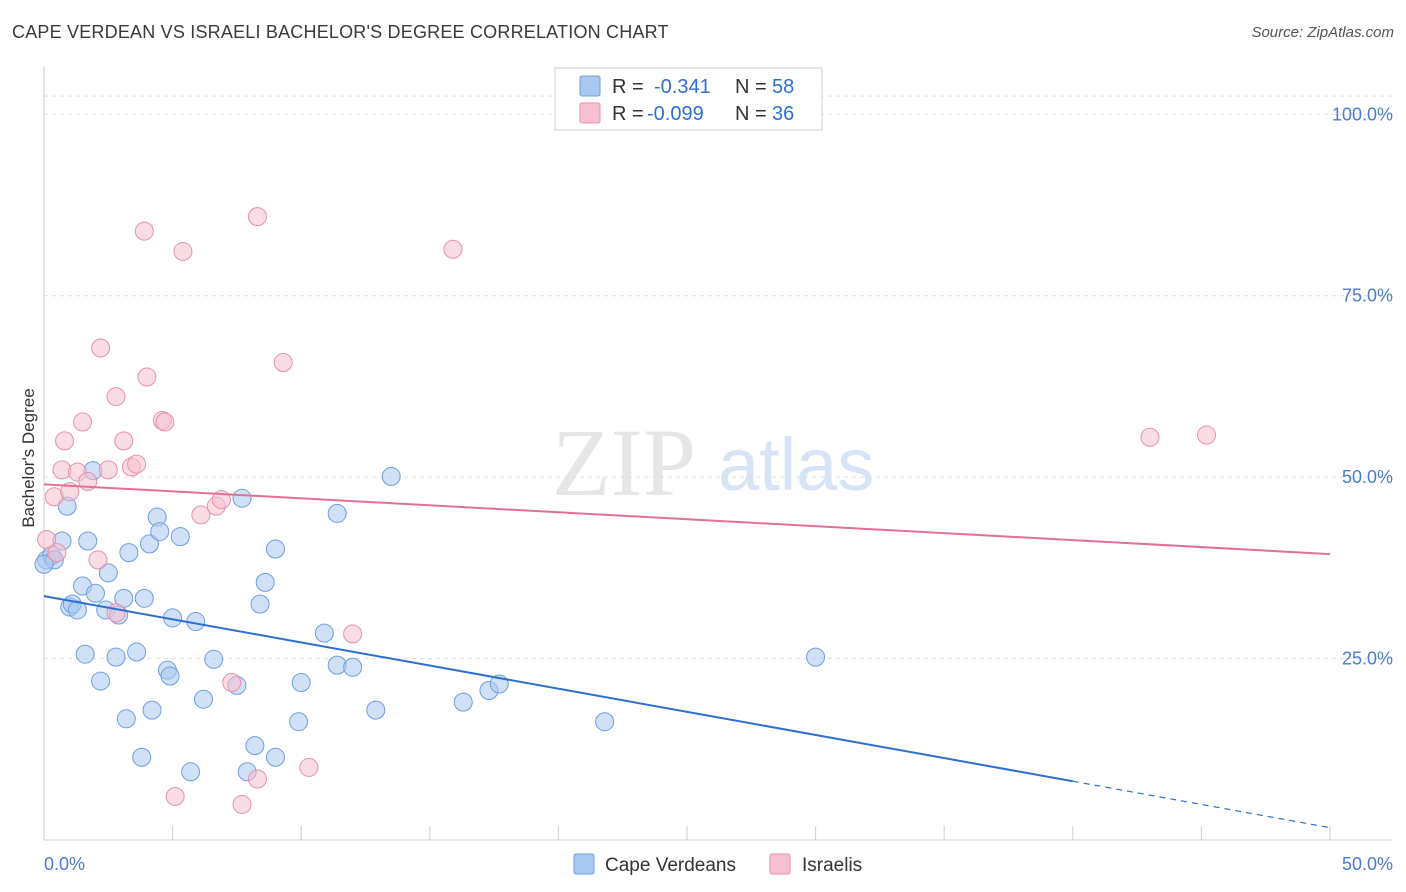 This screenshot has width=1406, height=892. What do you see at coordinates (1201, 804) in the screenshot?
I see `cape-verdeans-trend-extension` at bounding box center [1201, 804].